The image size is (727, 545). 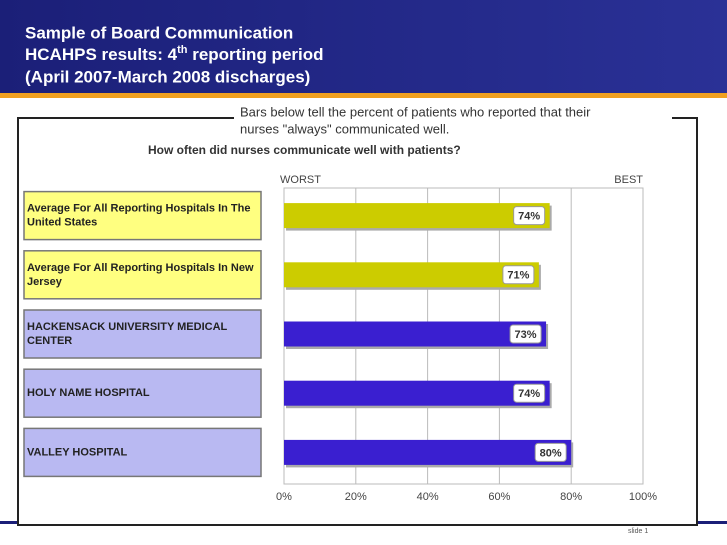 What do you see at coordinates (428, 497) in the screenshot?
I see `x-tick-label: 40%` at bounding box center [428, 497].